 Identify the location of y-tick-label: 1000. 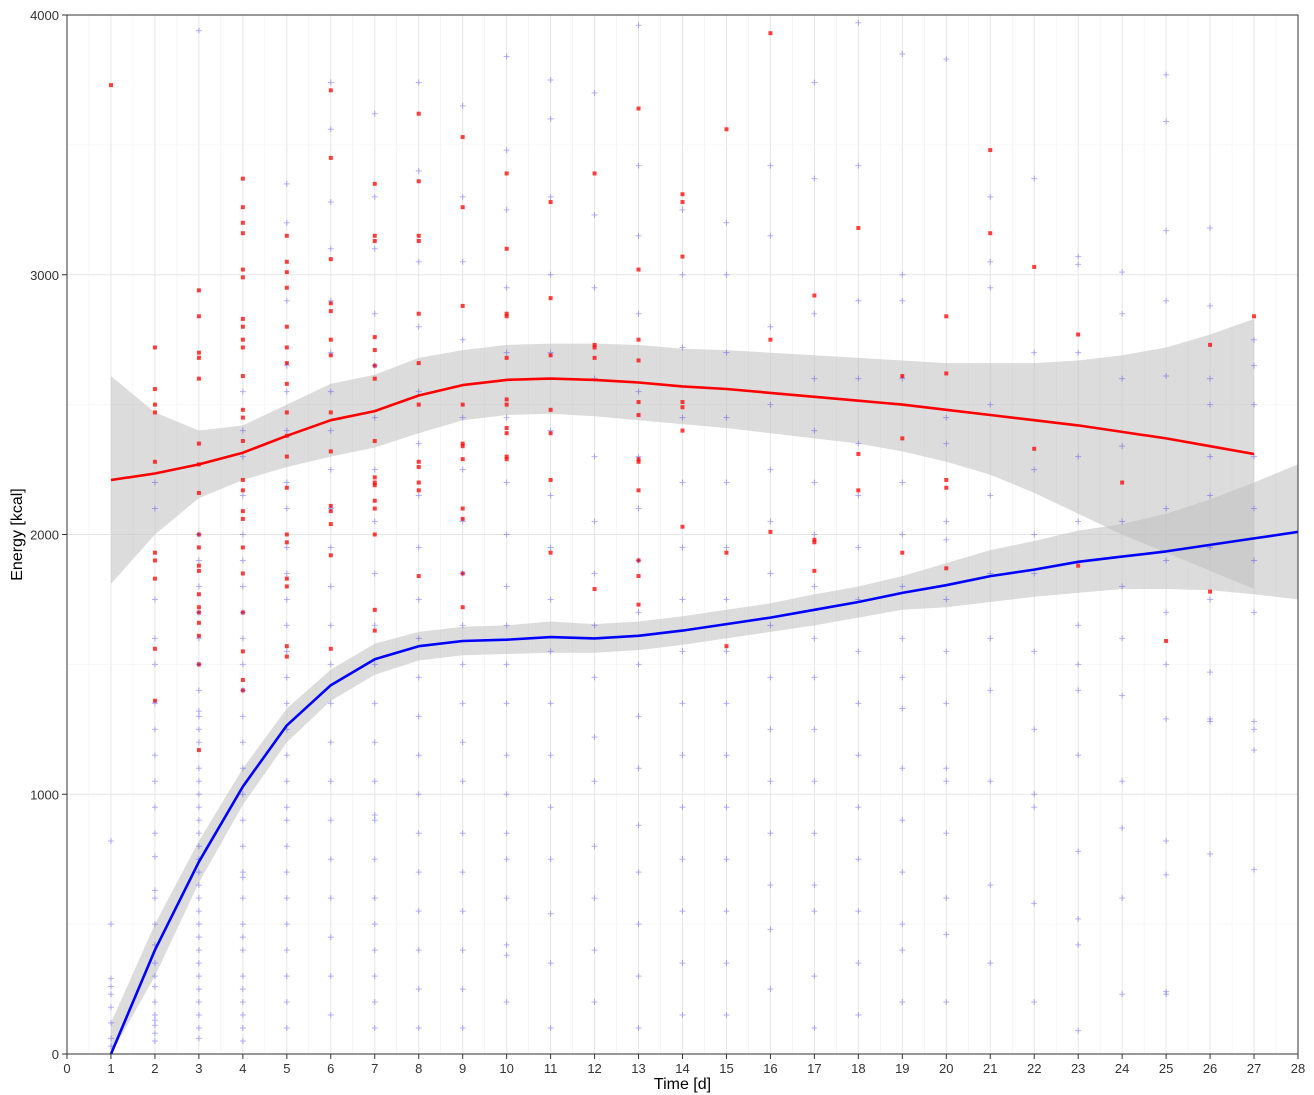
(44, 794).